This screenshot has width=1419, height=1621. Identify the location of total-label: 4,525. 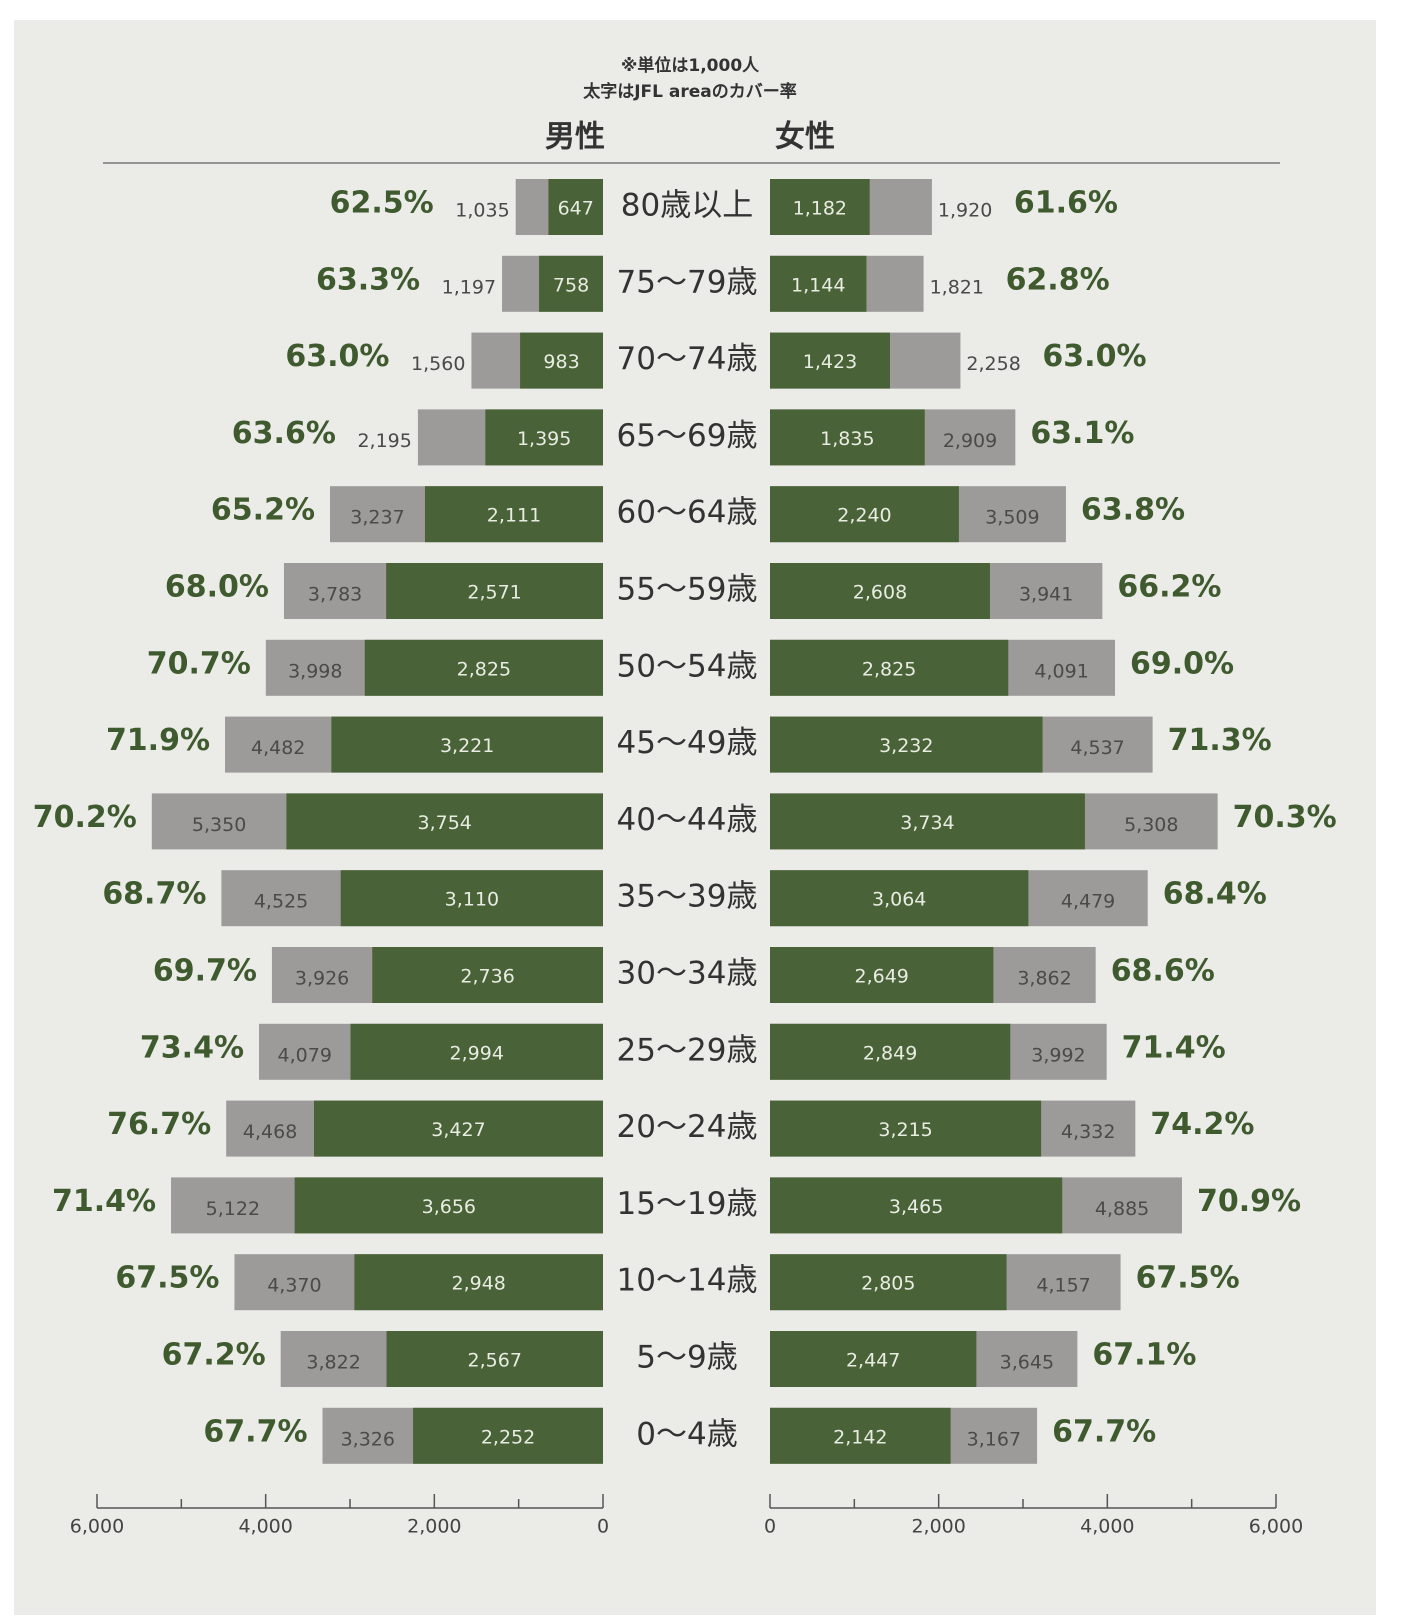
(281, 902).